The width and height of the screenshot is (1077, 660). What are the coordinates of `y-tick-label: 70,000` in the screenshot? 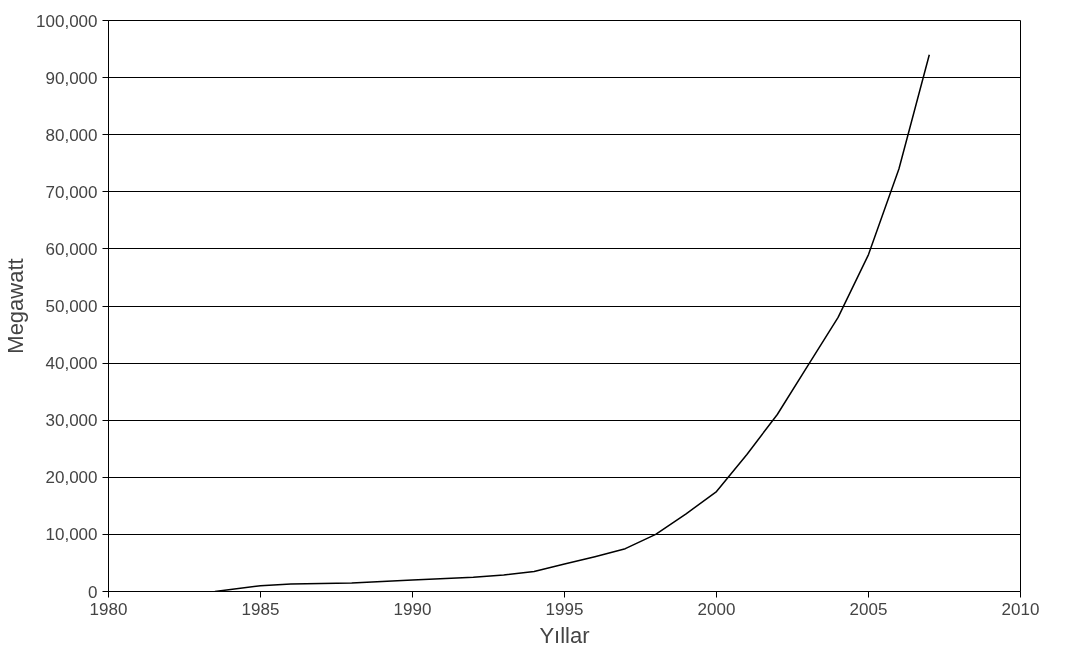 It's located at (71, 192).